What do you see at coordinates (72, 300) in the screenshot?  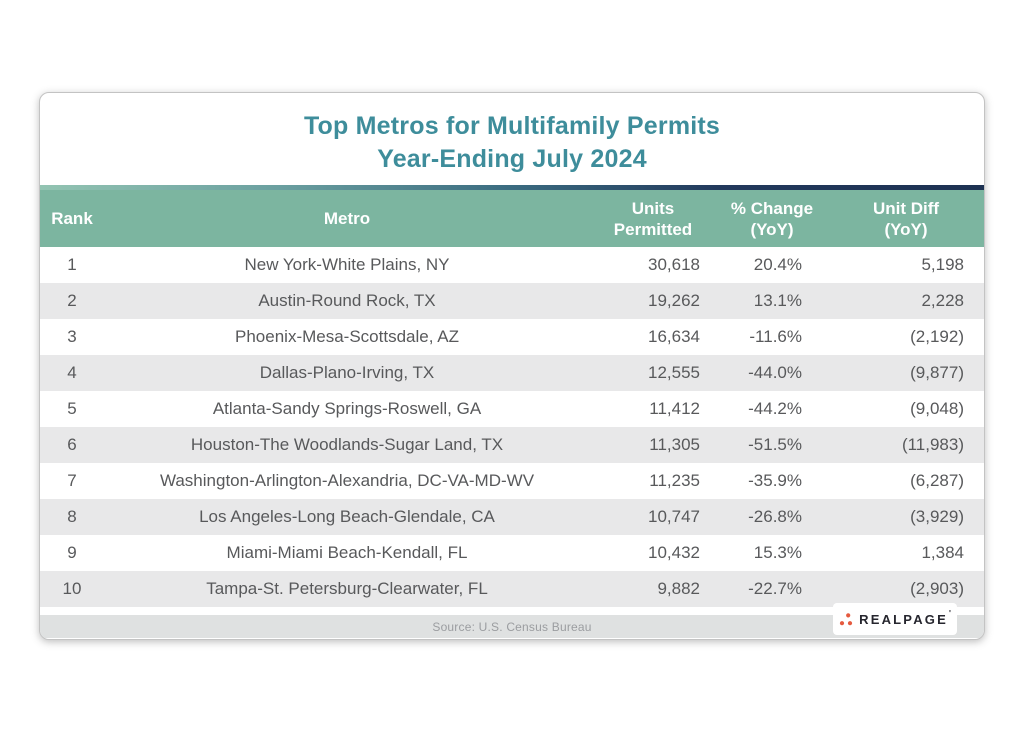 I see `cell-rank: 2` at bounding box center [72, 300].